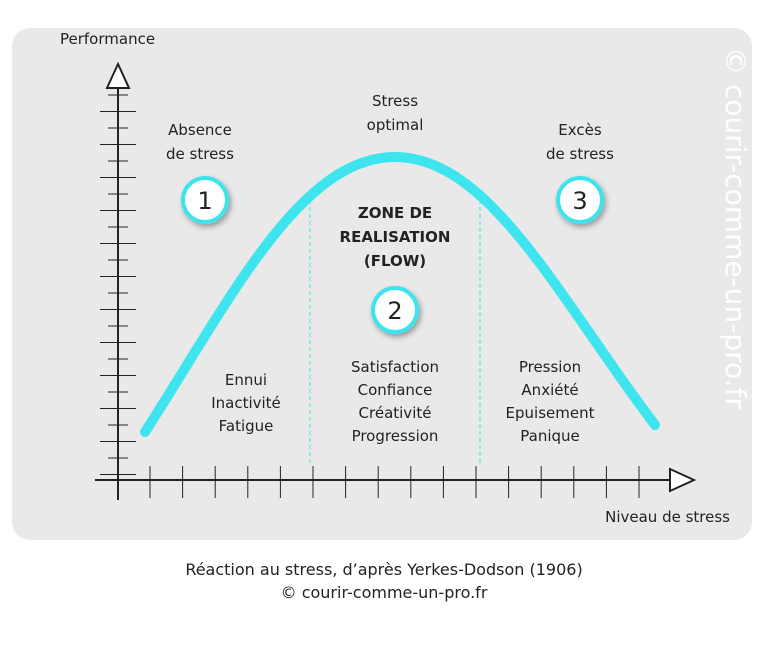  Describe the element at coordinates (395, 390) in the screenshot. I see `zone-item: Confiance` at that location.